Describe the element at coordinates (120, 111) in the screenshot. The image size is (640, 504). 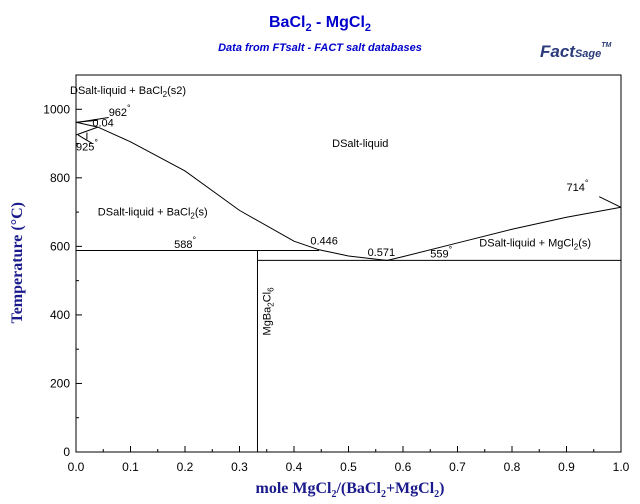
I see `point-label: 962°` at that location.